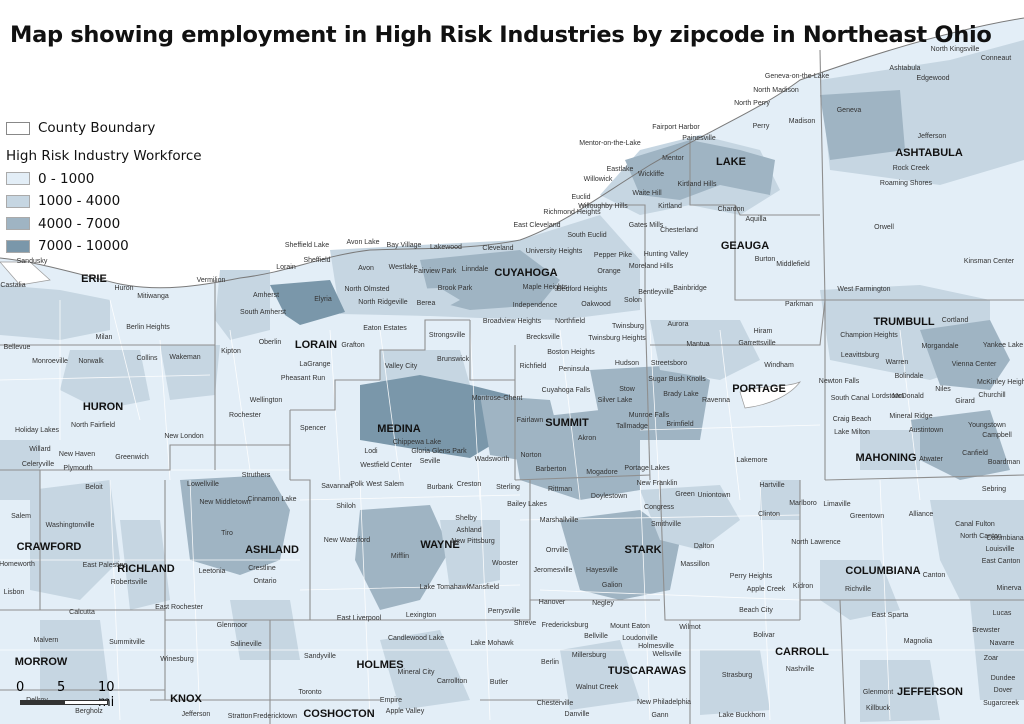 This screenshot has height=724, width=1024. Describe the element at coordinates (615, 400) in the screenshot. I see `place-label: Silver Lake` at that location.